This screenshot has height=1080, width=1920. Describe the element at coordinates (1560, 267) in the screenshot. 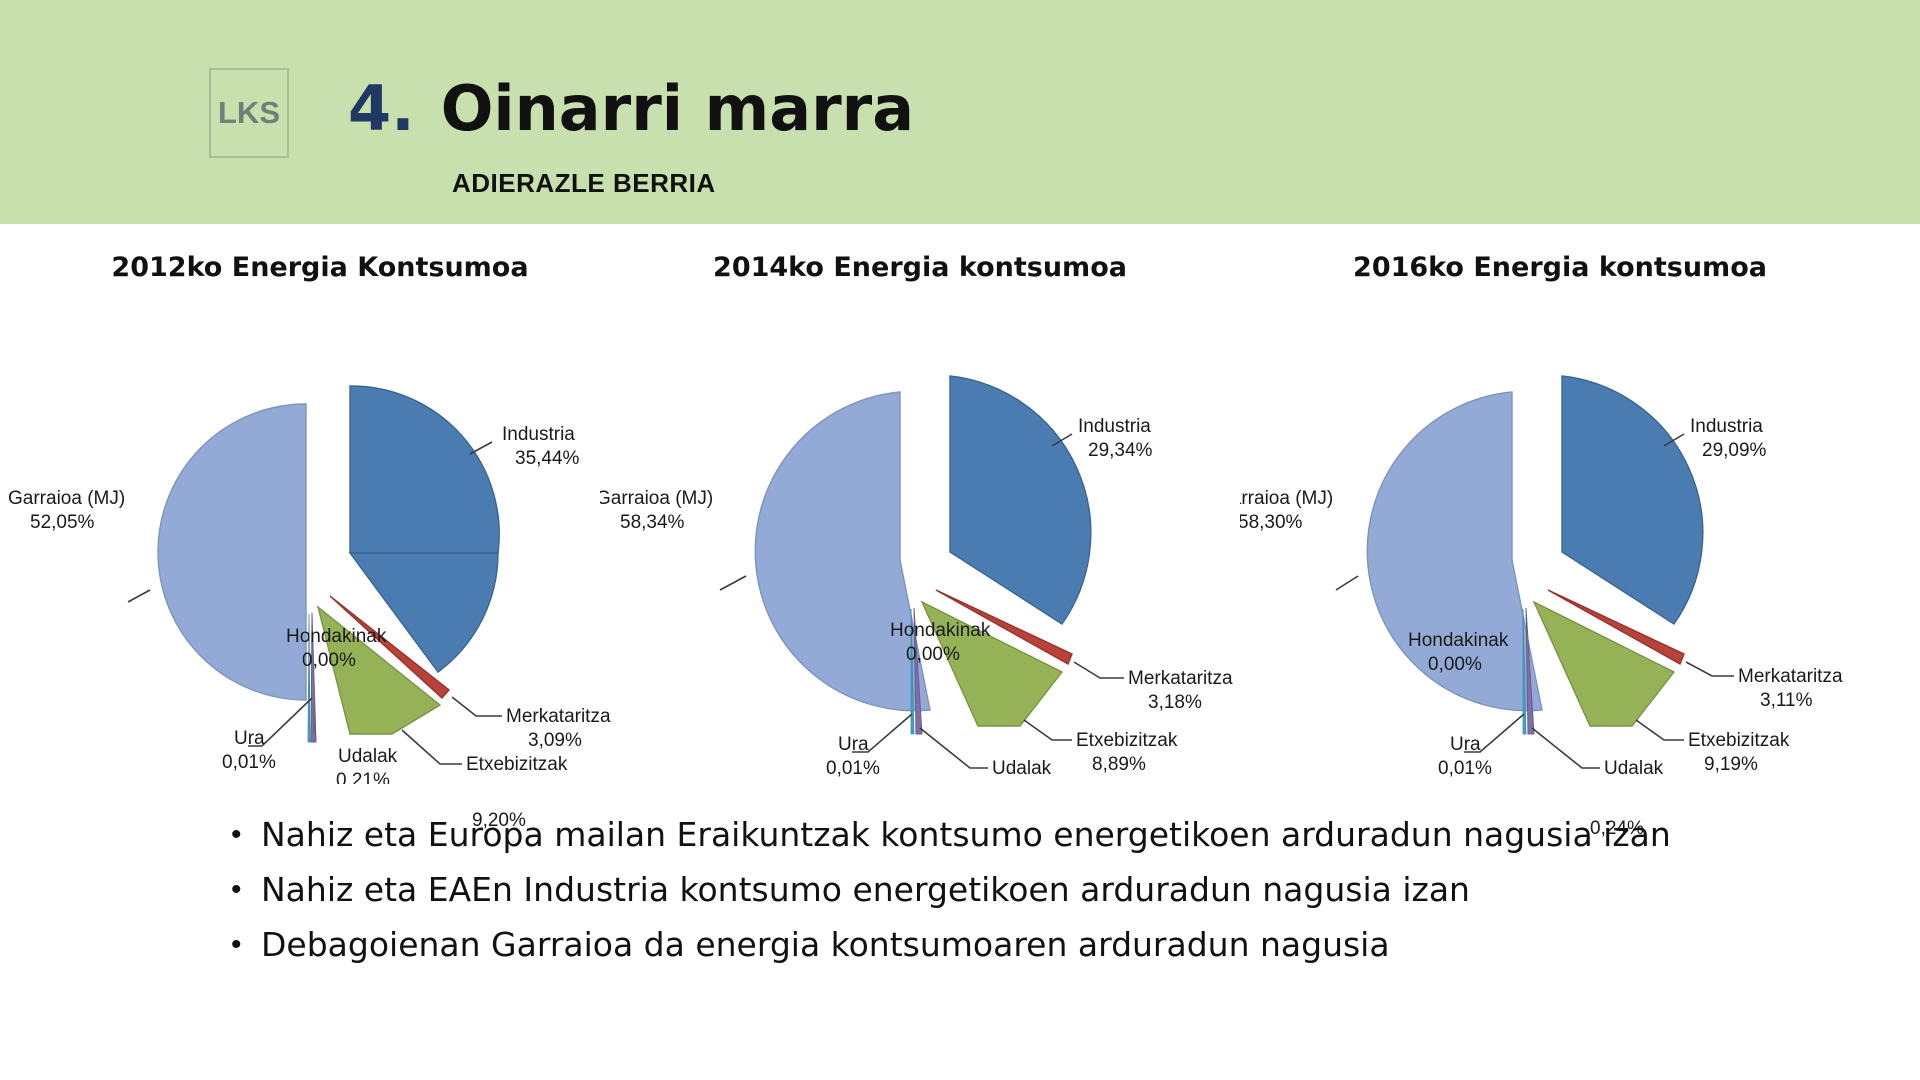

I see `chart-title-2016: 2016ko Energia kontsumoa` at that location.